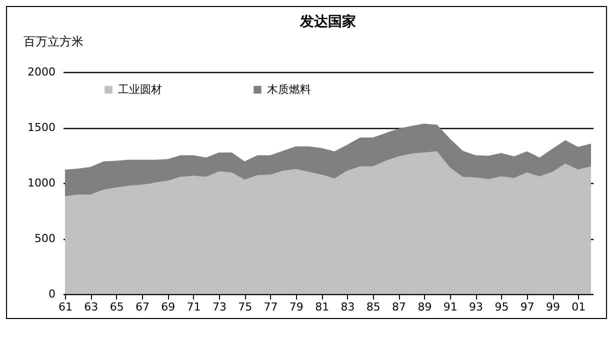 Image resolution: width=615 pixels, height=338 pixels. What do you see at coordinates (296, 307) in the screenshot?
I see `x-tick-label: 79` at bounding box center [296, 307].